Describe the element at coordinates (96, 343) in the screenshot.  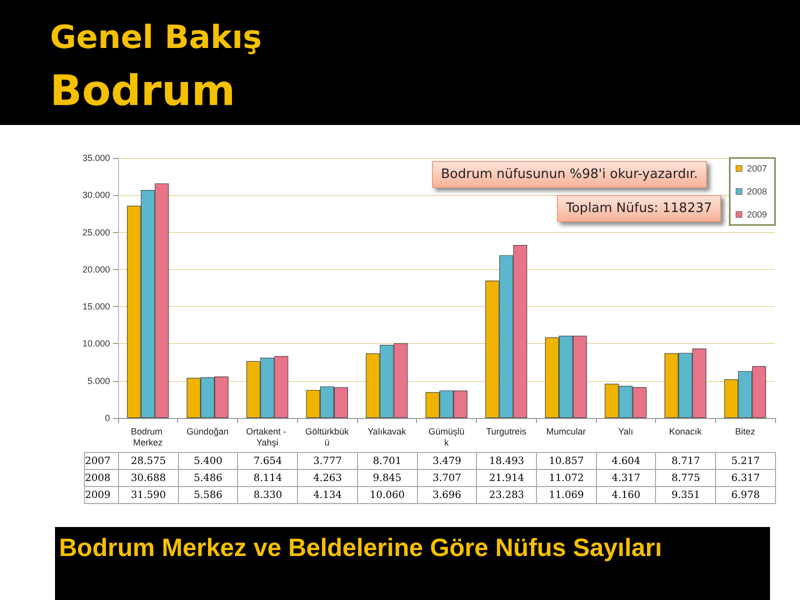
I see `y-tick-label: 10.000` at that location.